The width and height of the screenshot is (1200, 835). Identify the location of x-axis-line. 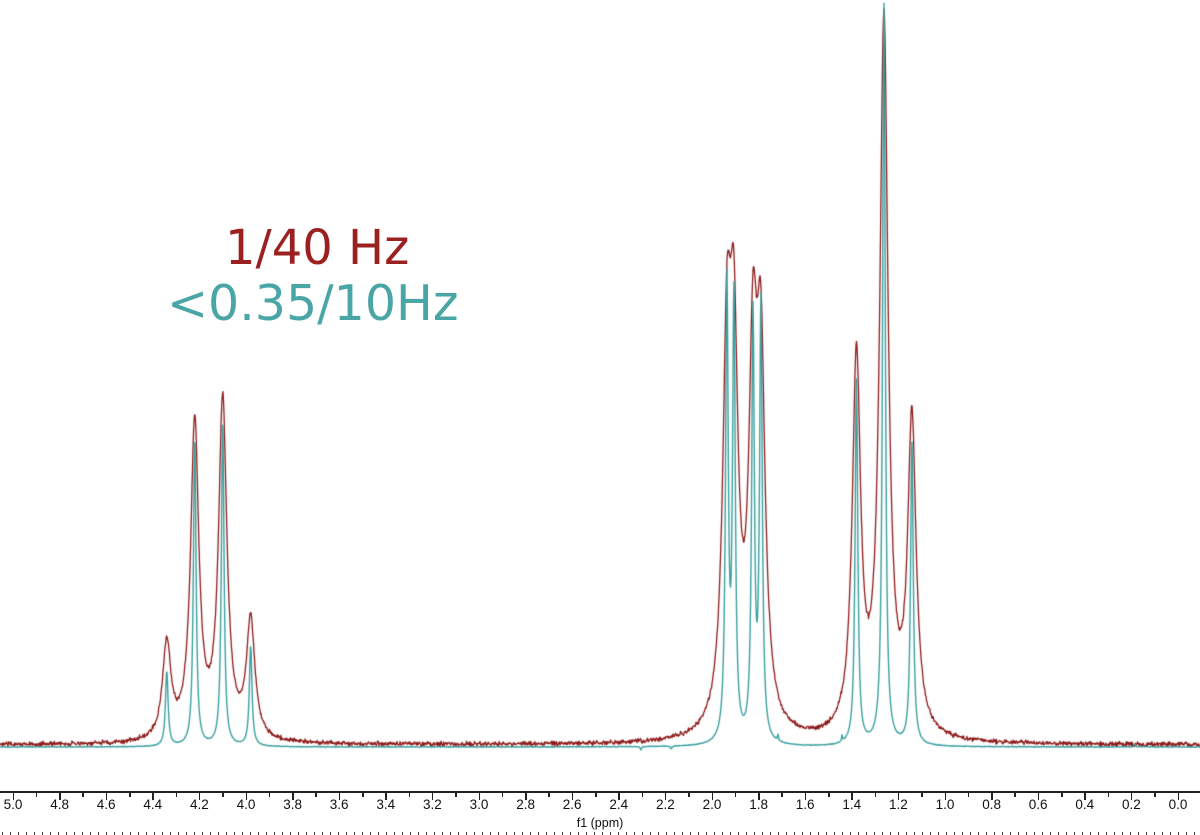
(600, 792).